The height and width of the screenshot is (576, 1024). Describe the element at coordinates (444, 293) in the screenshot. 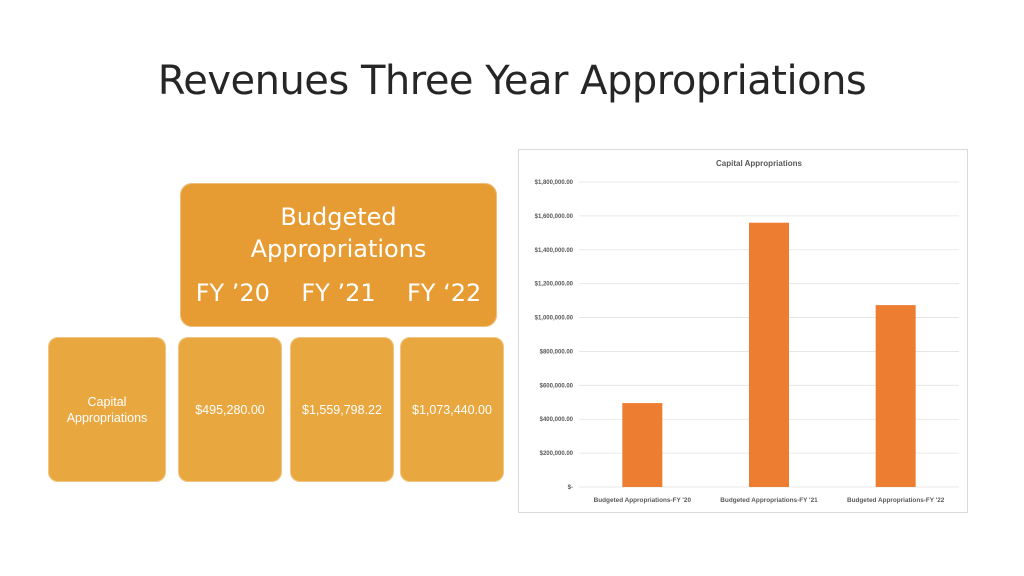

I see `fiscal-year-22: FY ‘22` at that location.